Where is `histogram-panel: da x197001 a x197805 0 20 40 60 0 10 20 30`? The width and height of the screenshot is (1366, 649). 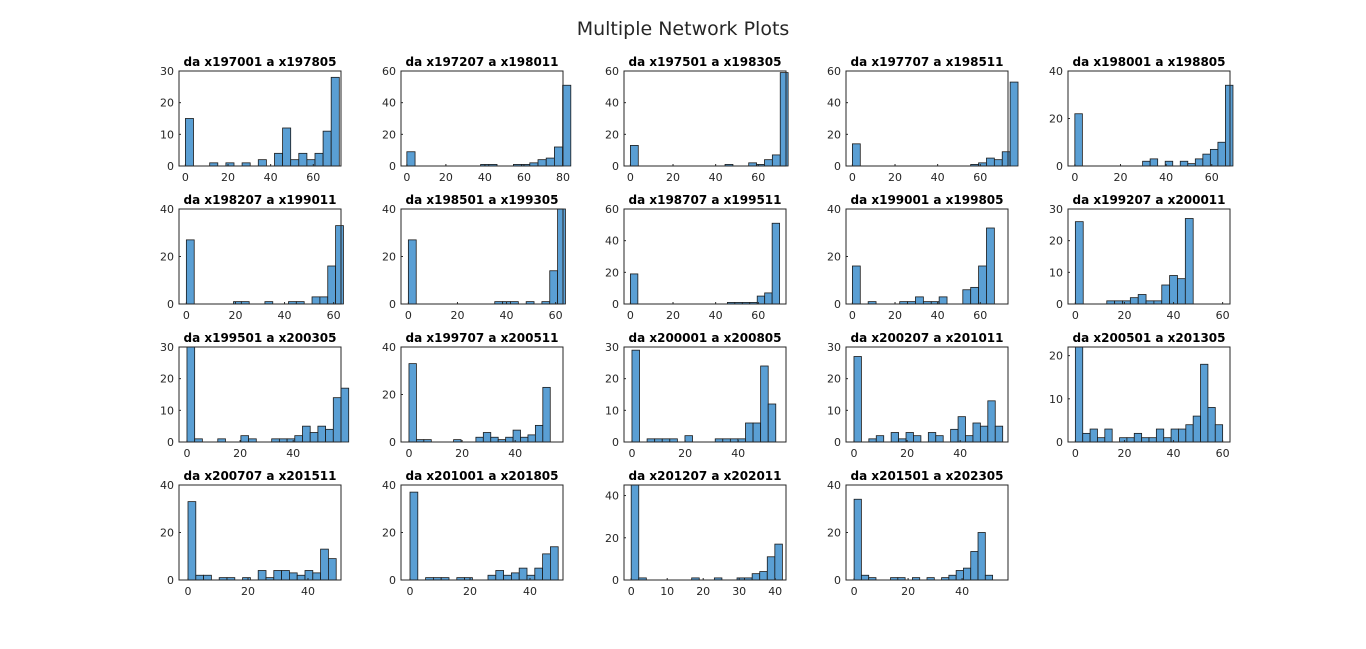 histogram-panel: da x197001 a x197805 0 20 40 60 0 10 20 30 is located at coordinates (251, 119).